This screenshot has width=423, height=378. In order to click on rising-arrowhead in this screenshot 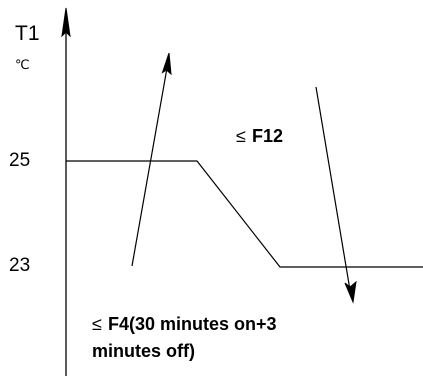, I will do `click(166, 64)`.